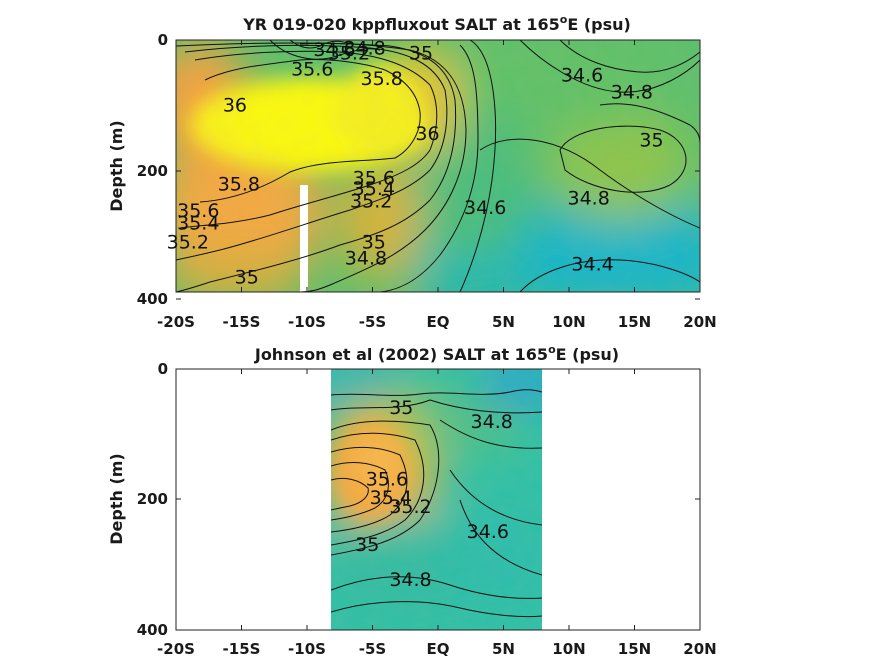 The width and height of the screenshot is (875, 656). I want to click on panel-2-title: Johnson et al (2002) SALT at 165oE (psu), so click(436, 353).